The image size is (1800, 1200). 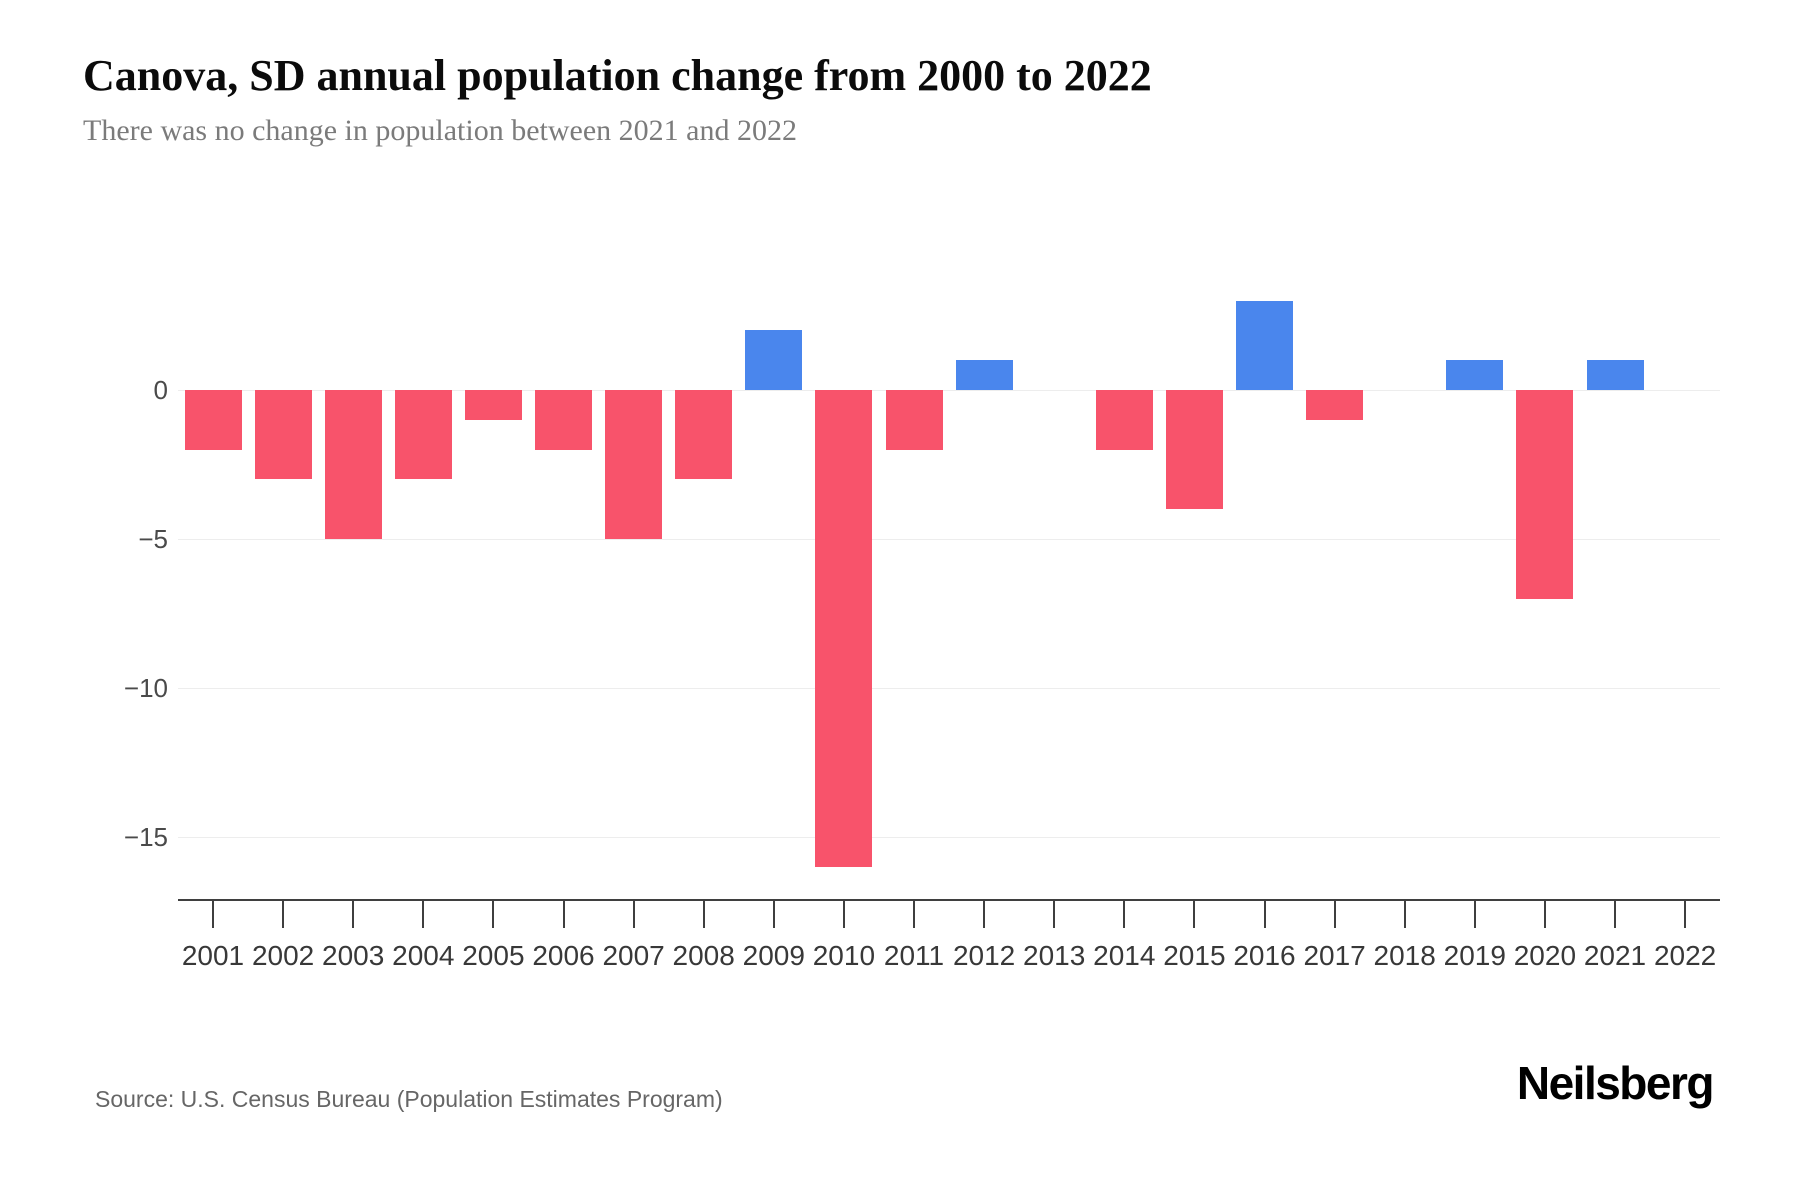 I want to click on y-axis-tick-label: −15, so click(x=145, y=837).